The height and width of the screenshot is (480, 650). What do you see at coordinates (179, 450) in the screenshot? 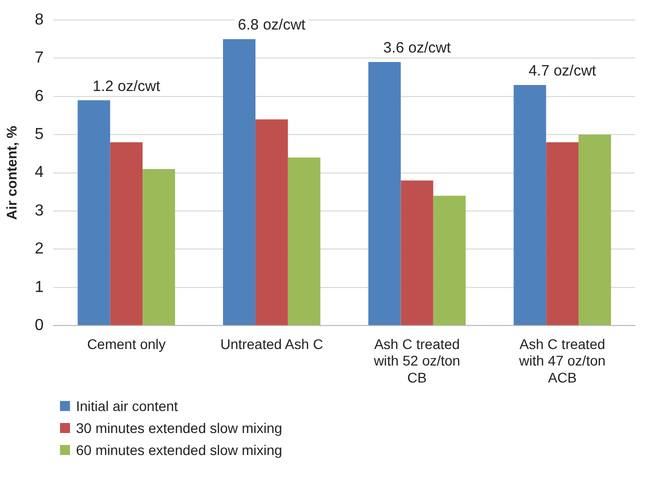
I see `legend-label: 60 minutes extended slow mixing` at bounding box center [179, 450].